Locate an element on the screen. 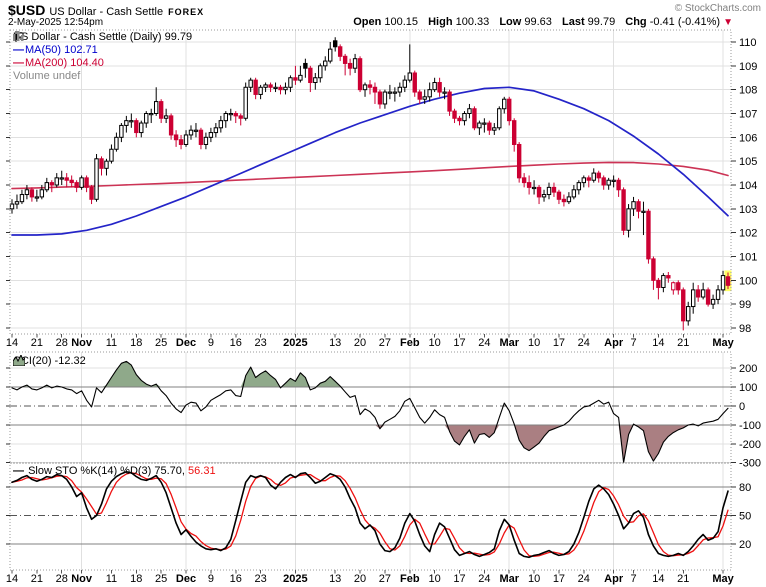 This screenshot has height=587, width=766. volume-legend-label: Volume undef is located at coordinates (47, 76).